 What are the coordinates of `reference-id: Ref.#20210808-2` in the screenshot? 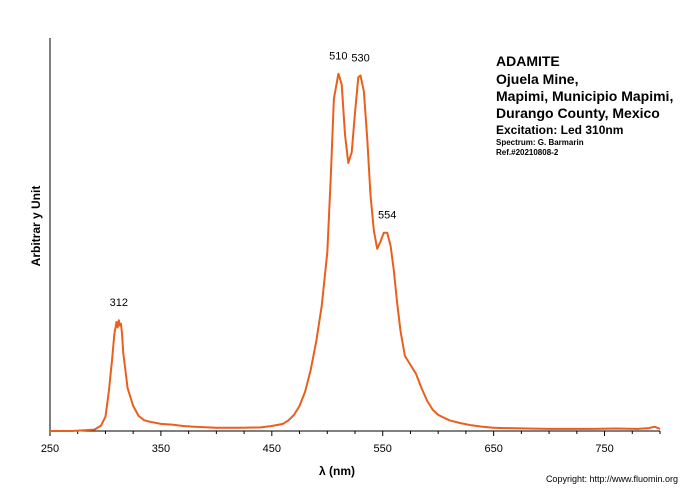 It's located at (527, 152).